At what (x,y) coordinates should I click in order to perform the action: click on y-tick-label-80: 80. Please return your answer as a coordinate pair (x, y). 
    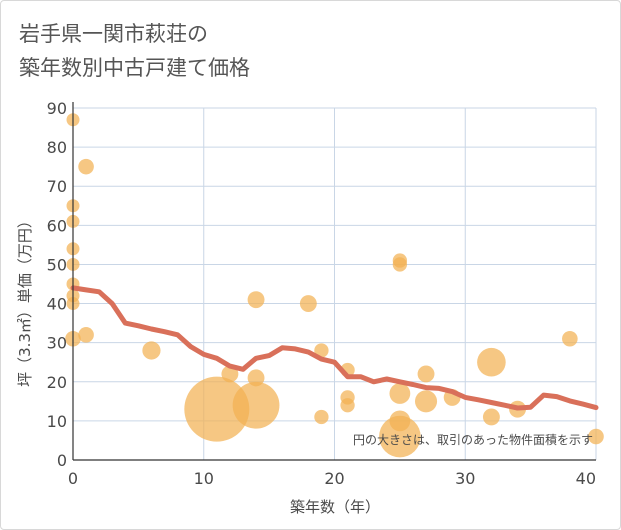
    Looking at the image, I should click on (57, 147).